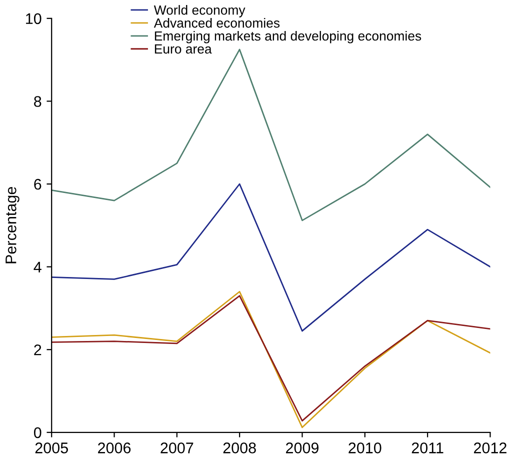 The image size is (516, 460). Describe the element at coordinates (34, 18) in the screenshot. I see `y-tick-label: 10` at that location.